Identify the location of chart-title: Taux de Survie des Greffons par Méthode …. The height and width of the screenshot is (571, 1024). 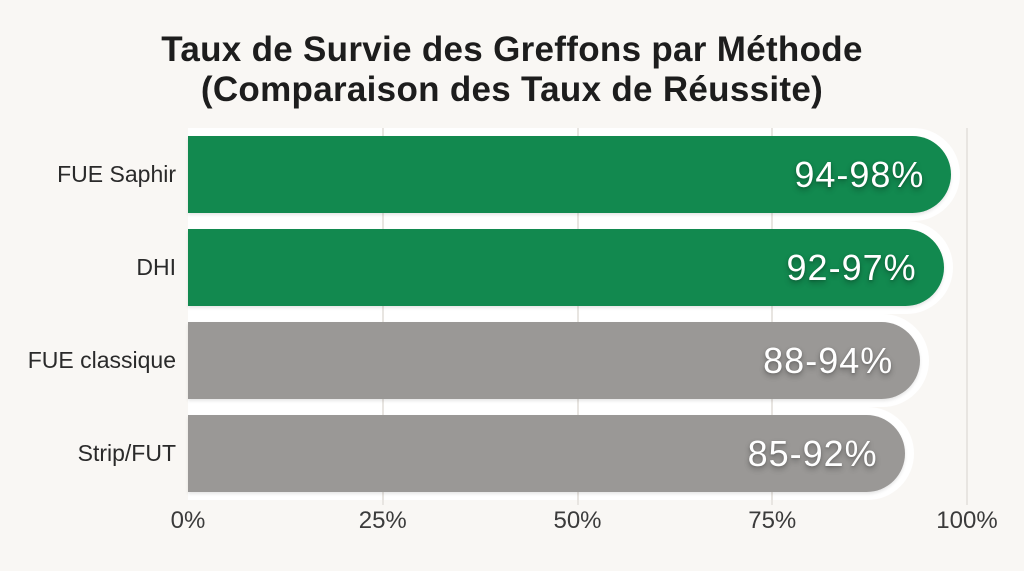
(512, 70).